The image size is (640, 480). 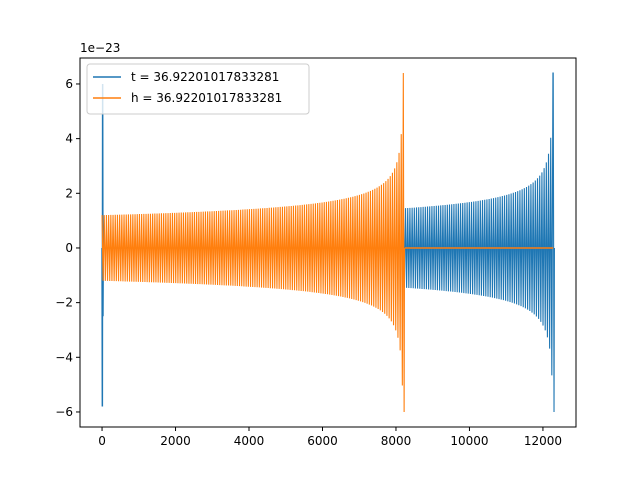 What do you see at coordinates (175, 441) in the screenshot?
I see `x-tick-label: 2000` at bounding box center [175, 441].